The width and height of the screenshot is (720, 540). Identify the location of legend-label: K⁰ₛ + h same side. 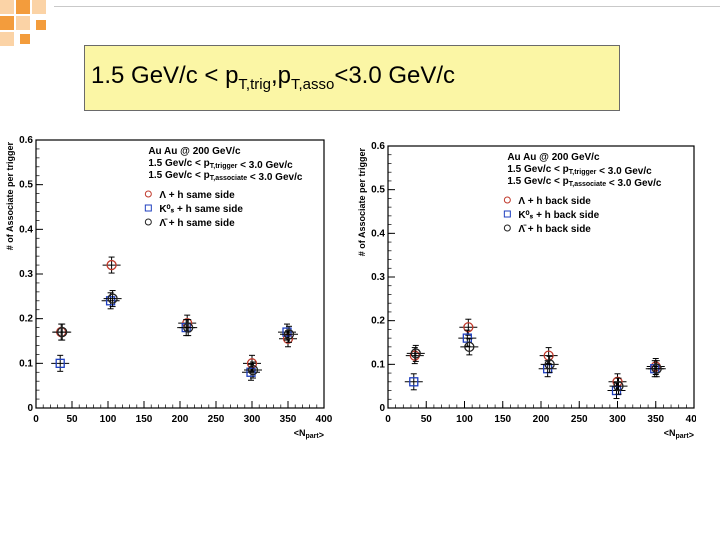
(201, 209).